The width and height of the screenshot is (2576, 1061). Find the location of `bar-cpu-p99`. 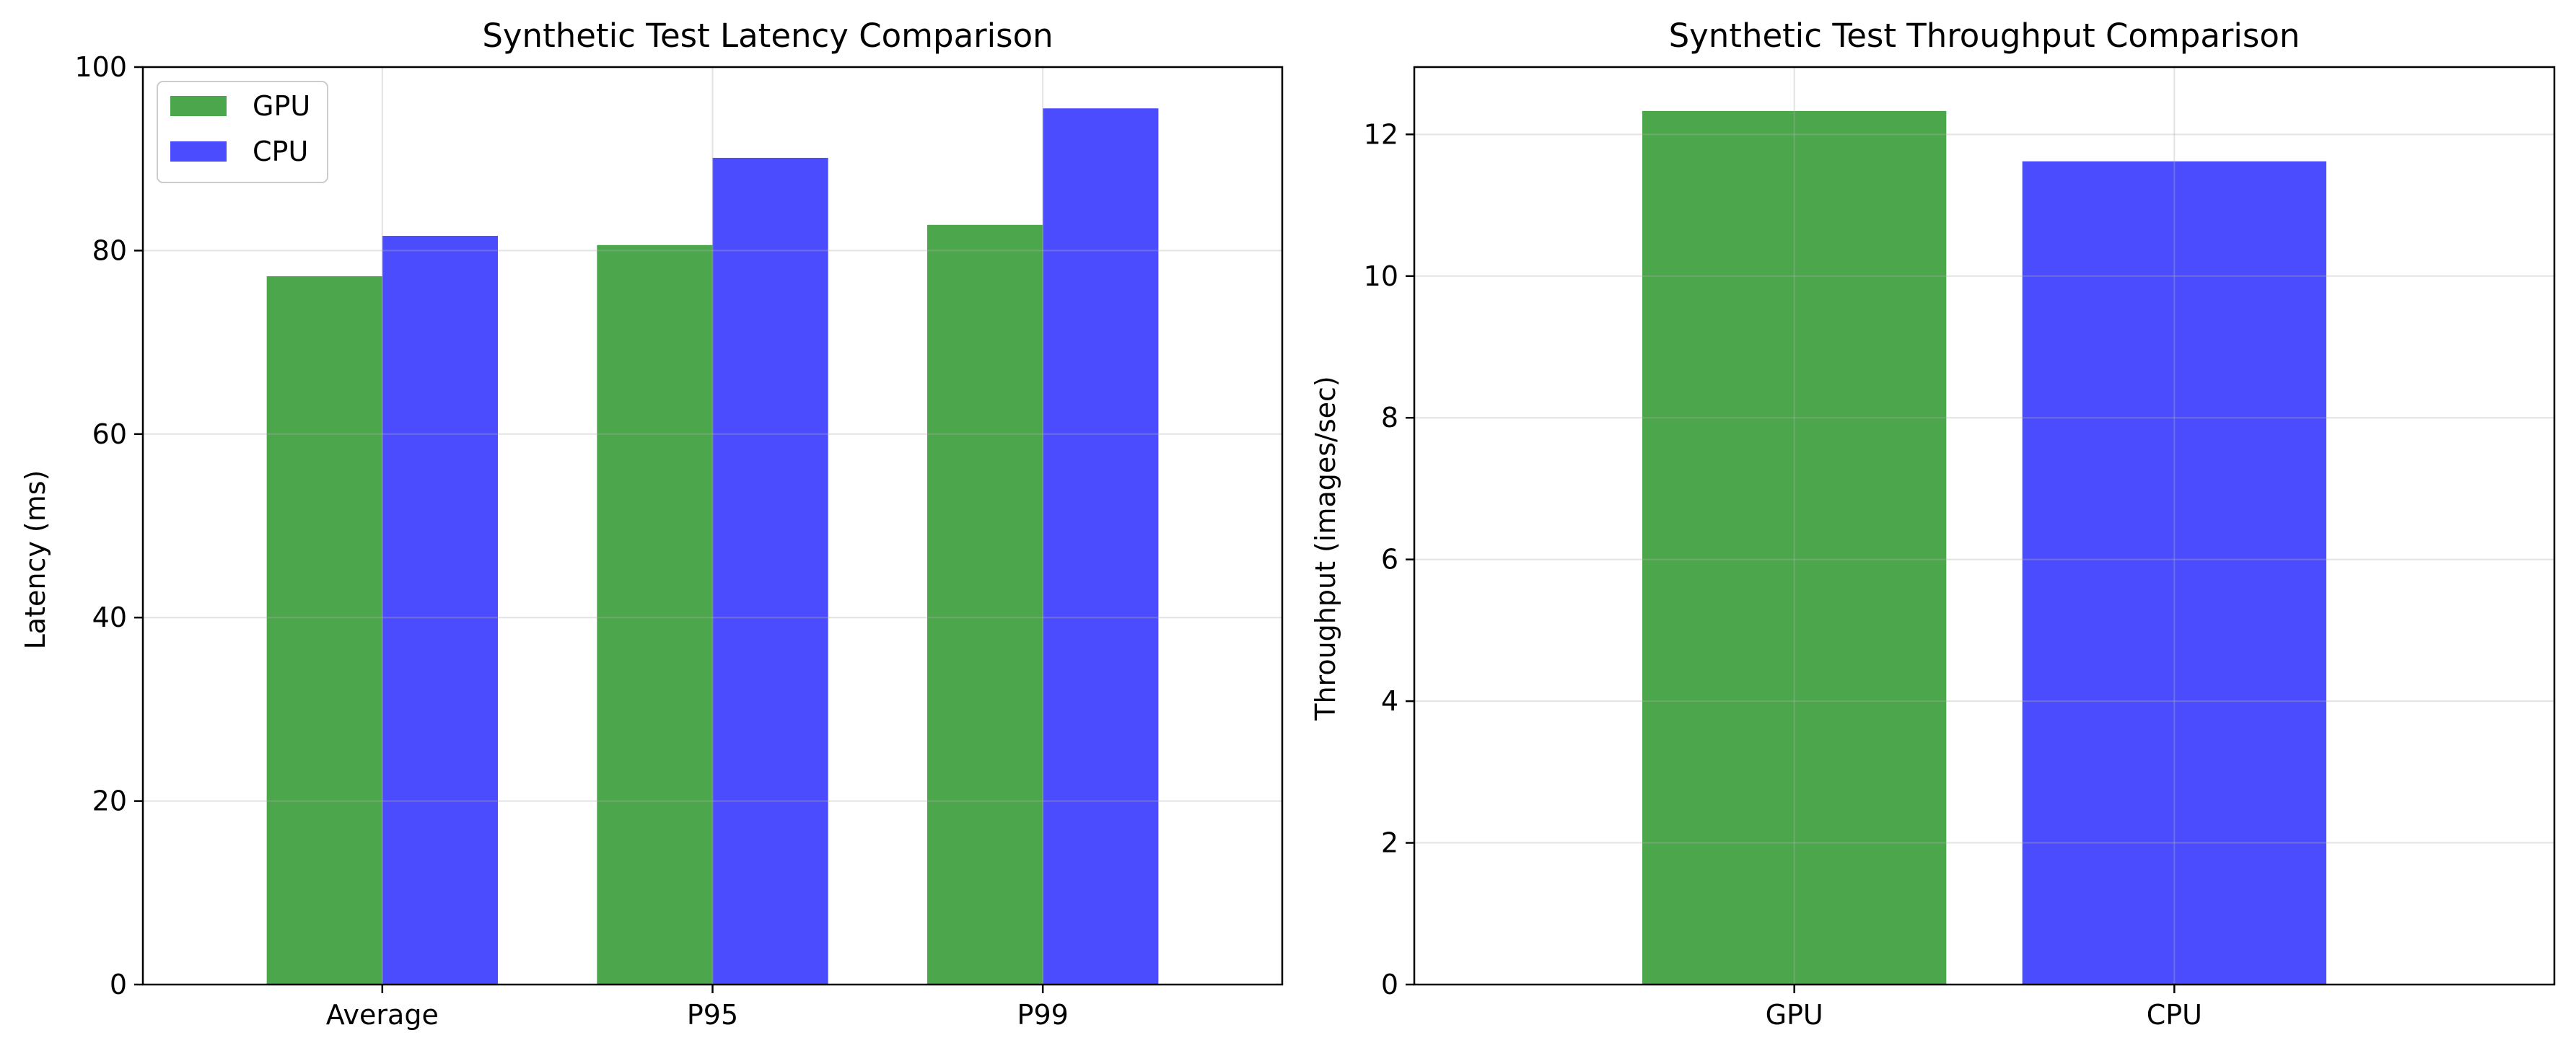

bar-cpu-p99 is located at coordinates (1101, 546).